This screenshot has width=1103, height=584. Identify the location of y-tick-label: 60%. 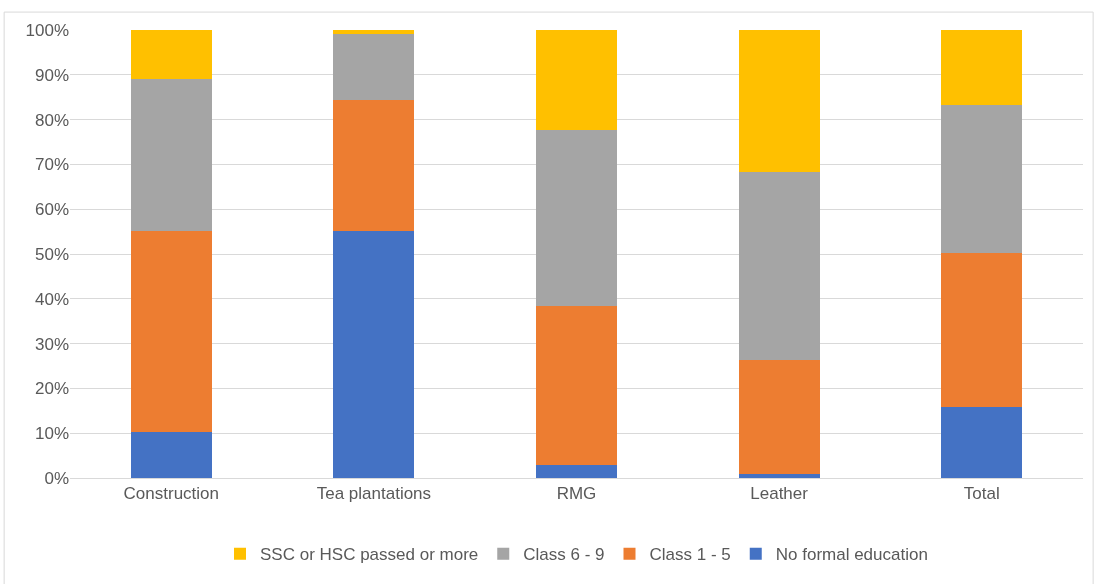
(51, 210).